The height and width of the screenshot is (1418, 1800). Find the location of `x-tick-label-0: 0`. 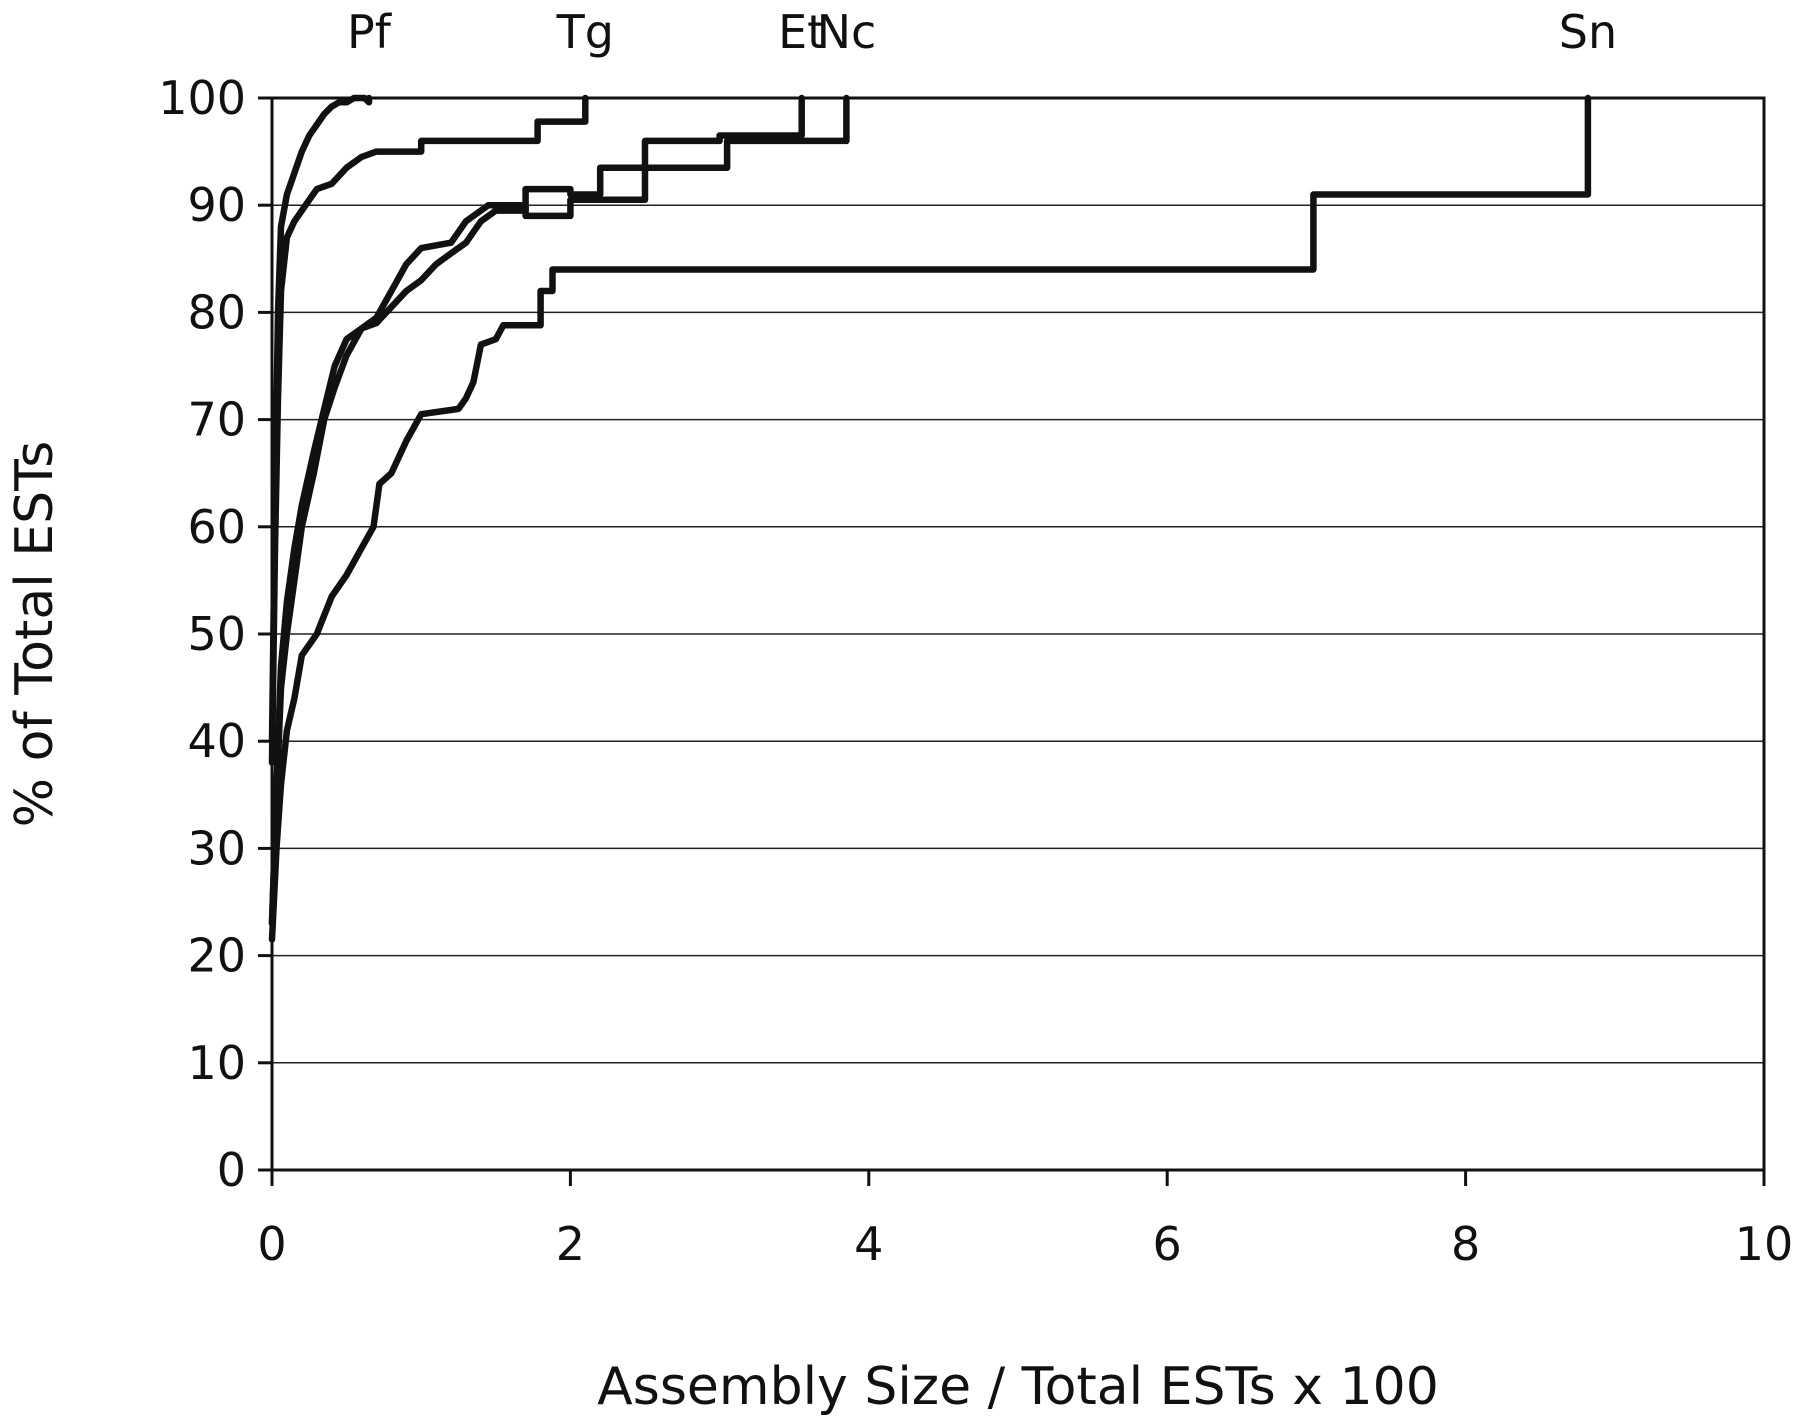

x-tick-label-0: 0 is located at coordinates (271, 1244).